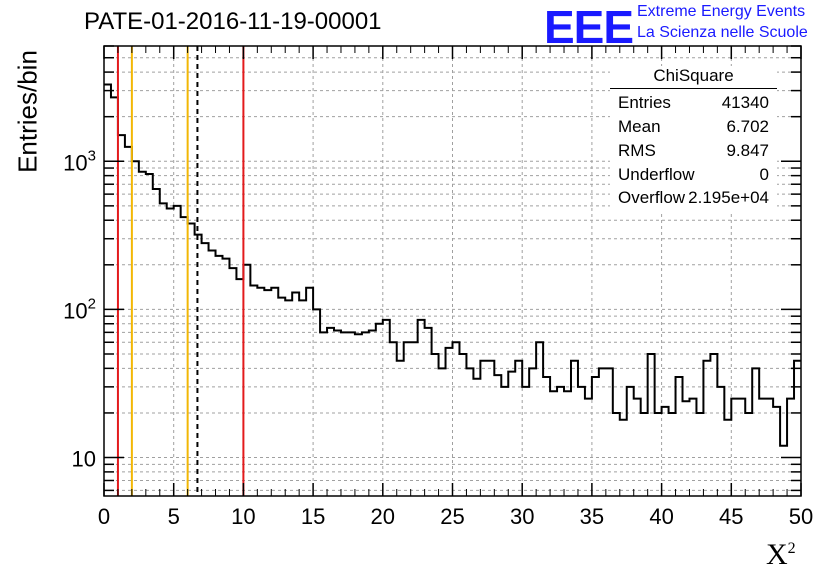  What do you see at coordinates (728, 197) in the screenshot?
I see `stats-value-overflow: 2.195e+04` at bounding box center [728, 197].